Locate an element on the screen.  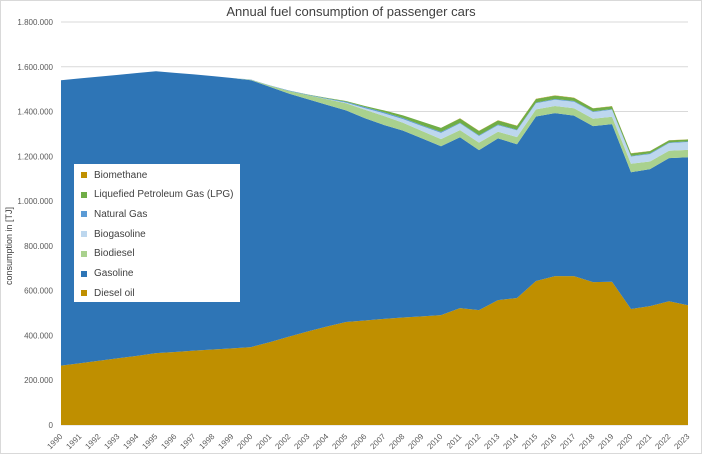
x-tick-label: 1999 is located at coordinates (225, 441).